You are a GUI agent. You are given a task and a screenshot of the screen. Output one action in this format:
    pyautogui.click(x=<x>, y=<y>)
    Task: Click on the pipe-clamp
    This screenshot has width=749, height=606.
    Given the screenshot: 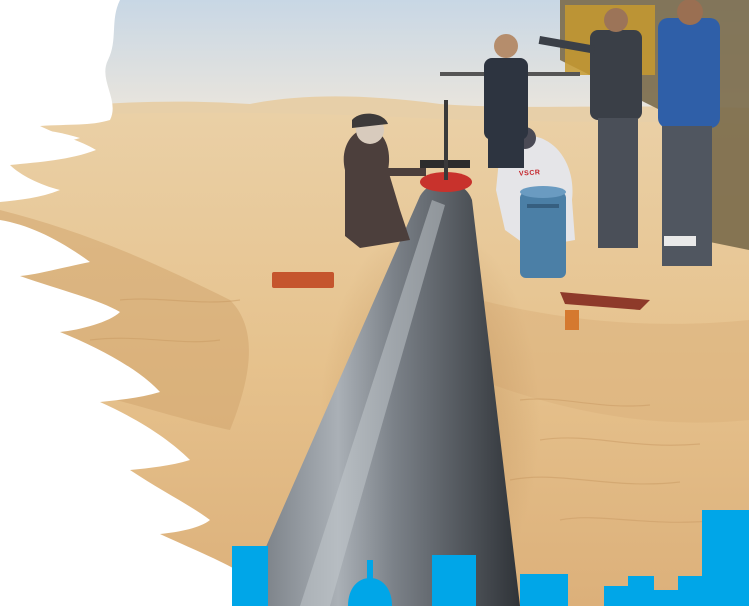 What is the action you would take?
    pyautogui.click(x=446, y=182)
    